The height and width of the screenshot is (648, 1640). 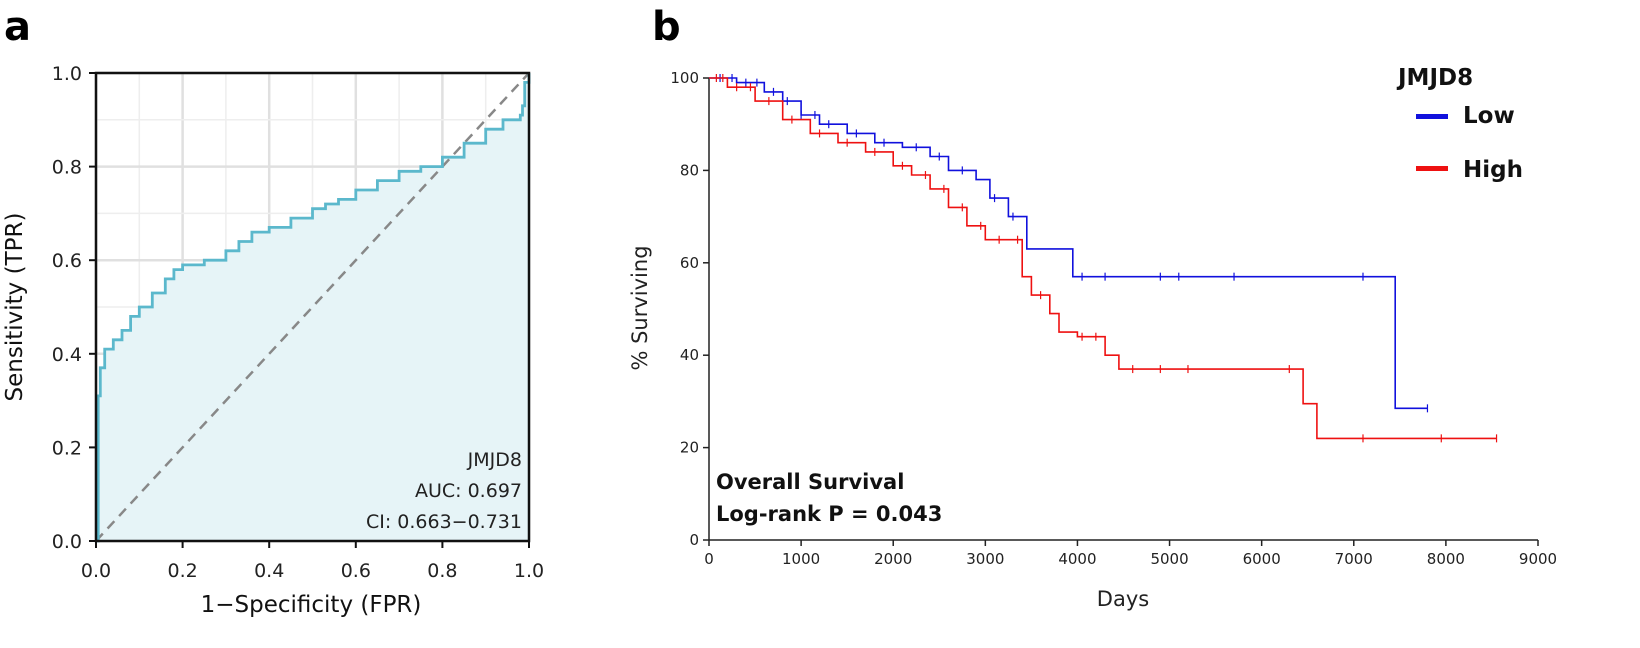 What do you see at coordinates (67, 168) in the screenshot?
I see `roc-y-tick-label: 0.8` at bounding box center [67, 168].